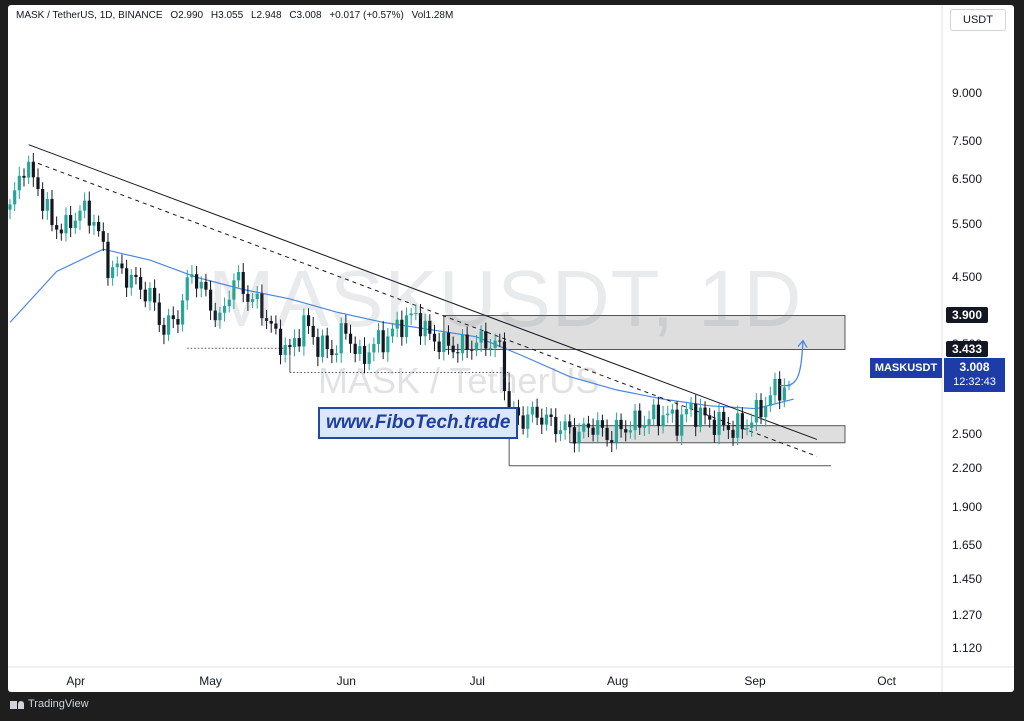 The width and height of the screenshot is (1024, 721). I want to click on symbol-flag: MASKUSDT, so click(906, 368).